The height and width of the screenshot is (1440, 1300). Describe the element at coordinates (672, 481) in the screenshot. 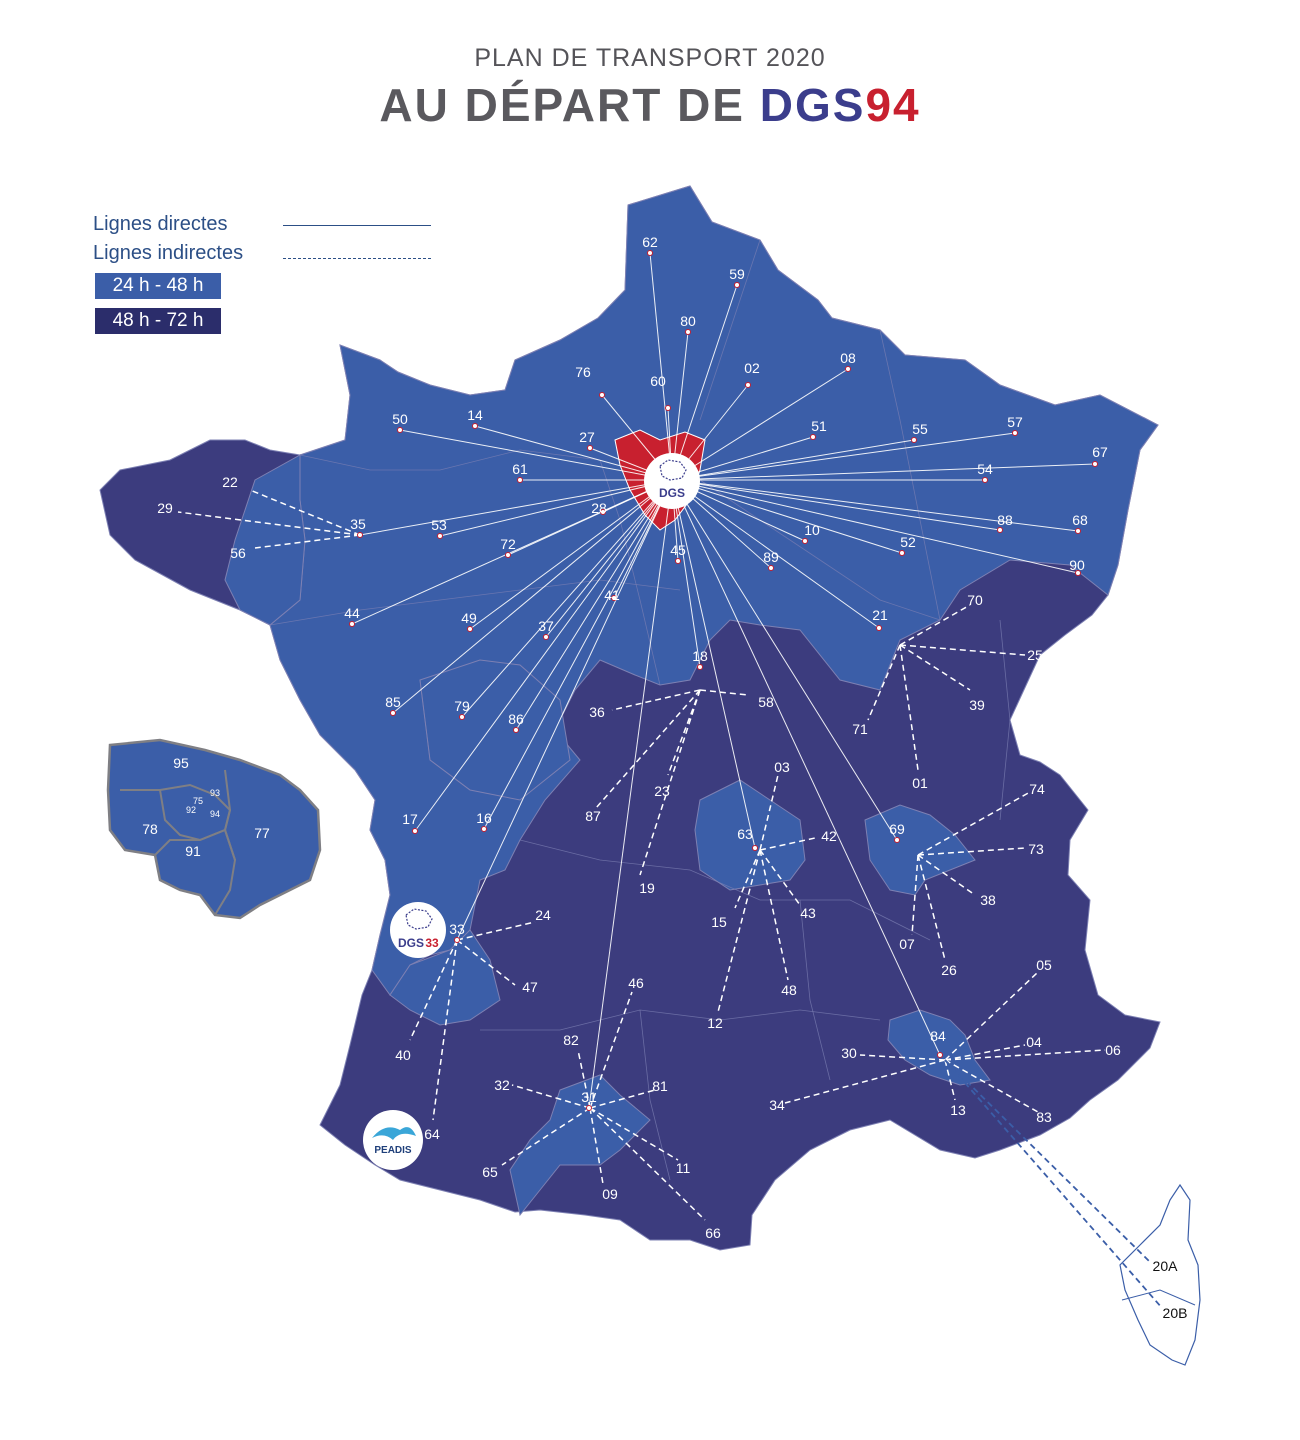

I see `dgs94-logo-badge` at that location.